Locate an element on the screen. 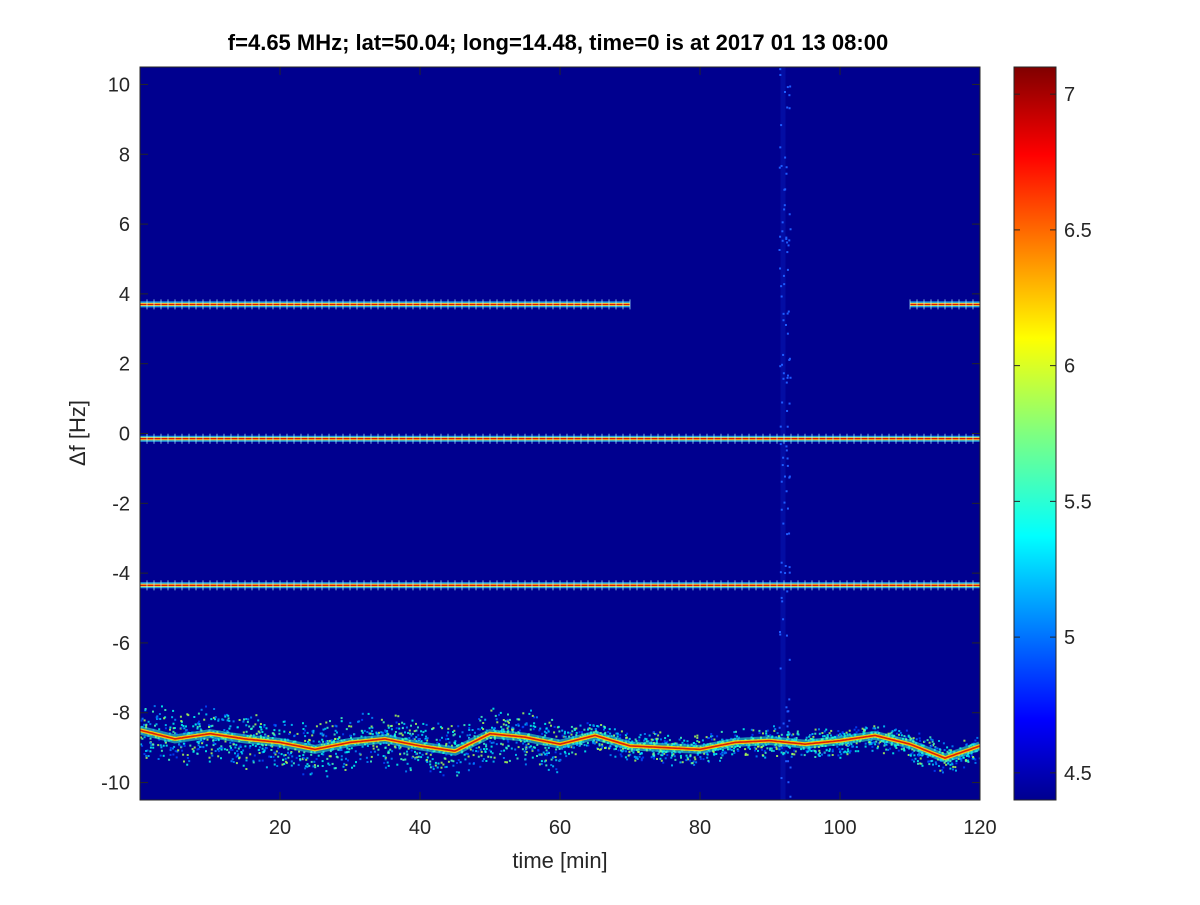 This screenshot has width=1200, height=905. x-tick-label: 40 is located at coordinates (420, 828).